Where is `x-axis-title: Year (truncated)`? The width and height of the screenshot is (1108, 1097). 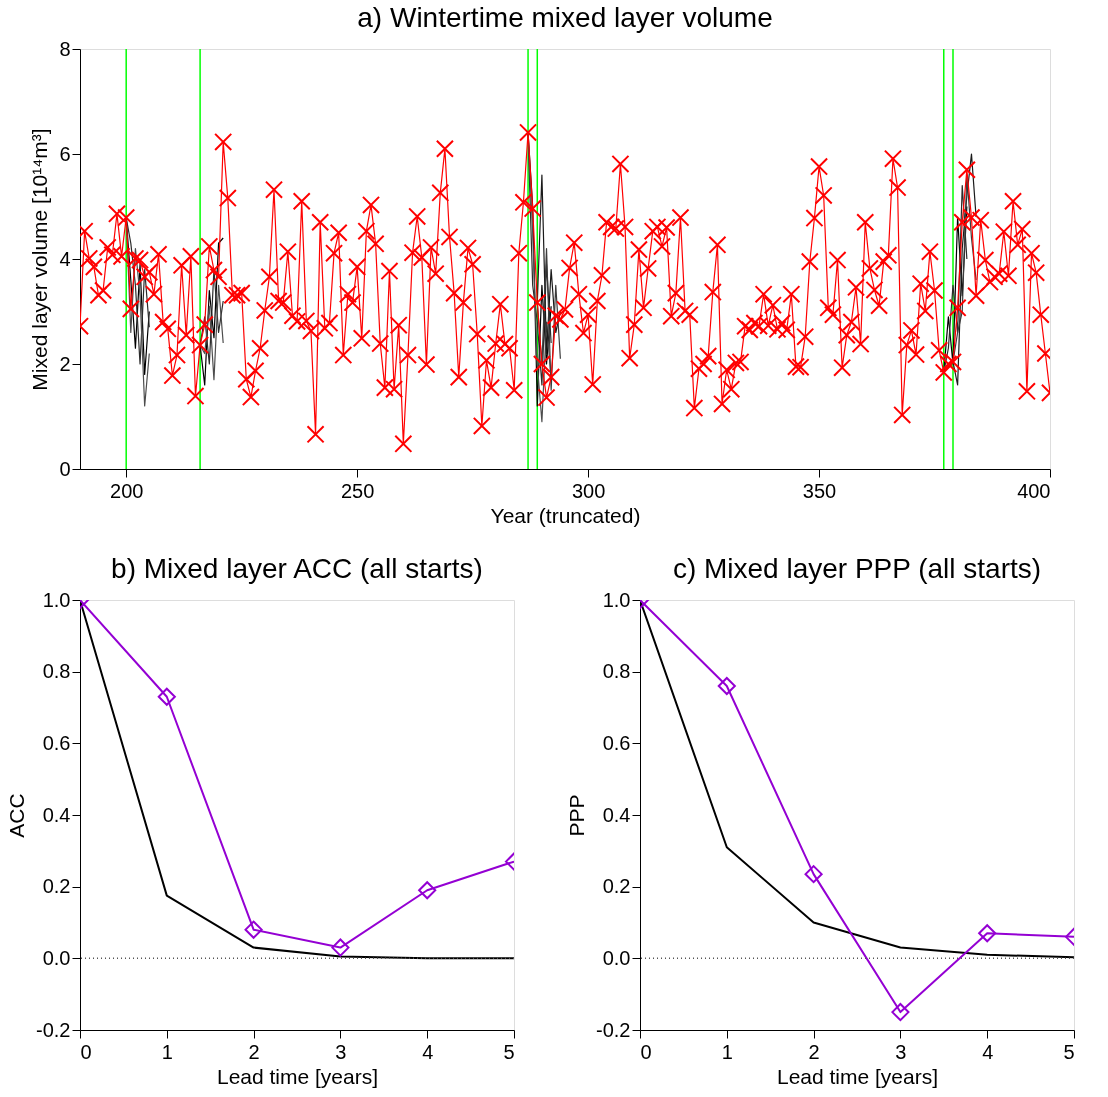
x-axis-title: Year (truncated) is located at coordinates (565, 515).